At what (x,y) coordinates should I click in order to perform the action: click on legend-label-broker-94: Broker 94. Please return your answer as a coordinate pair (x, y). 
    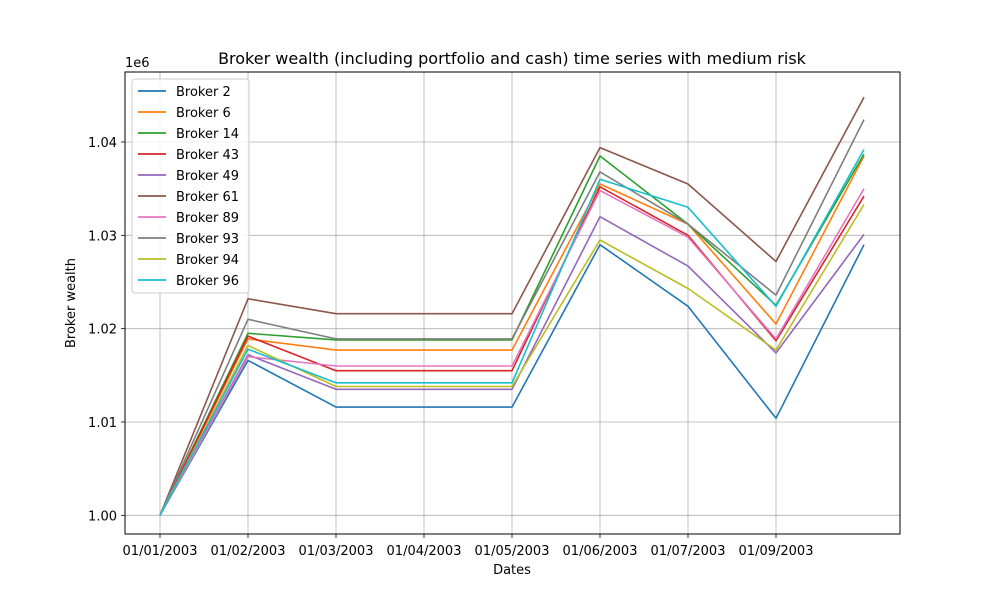
    Looking at the image, I should click on (207, 260).